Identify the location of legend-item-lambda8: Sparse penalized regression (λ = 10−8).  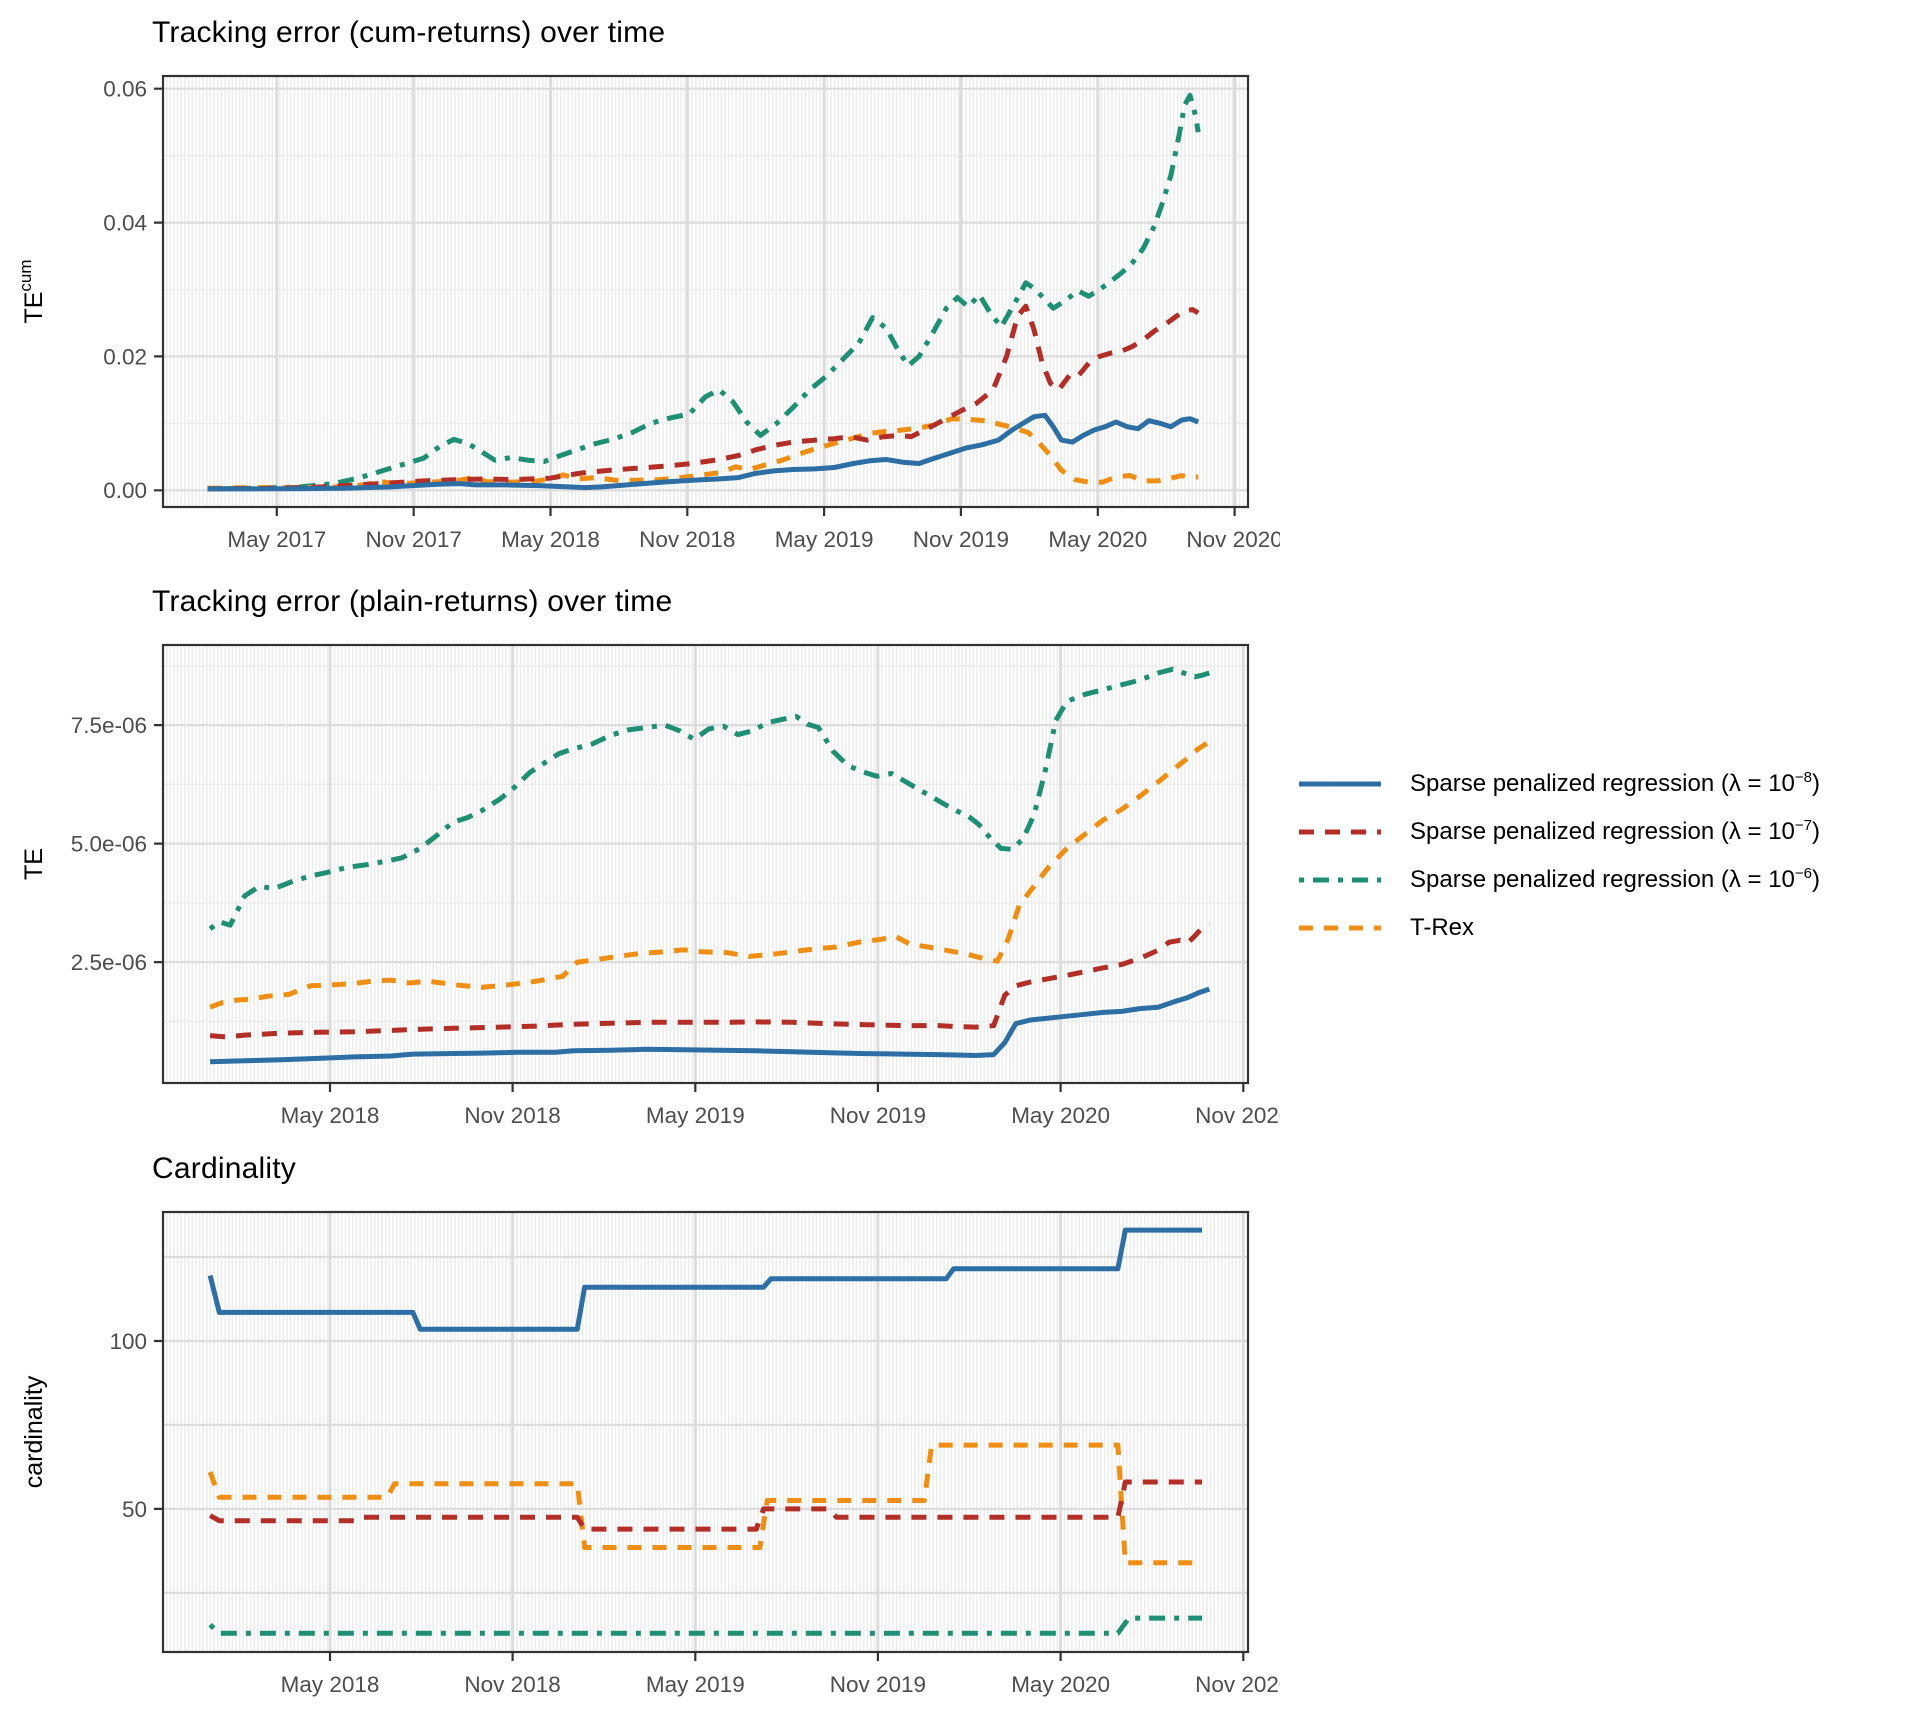
(1603, 784).